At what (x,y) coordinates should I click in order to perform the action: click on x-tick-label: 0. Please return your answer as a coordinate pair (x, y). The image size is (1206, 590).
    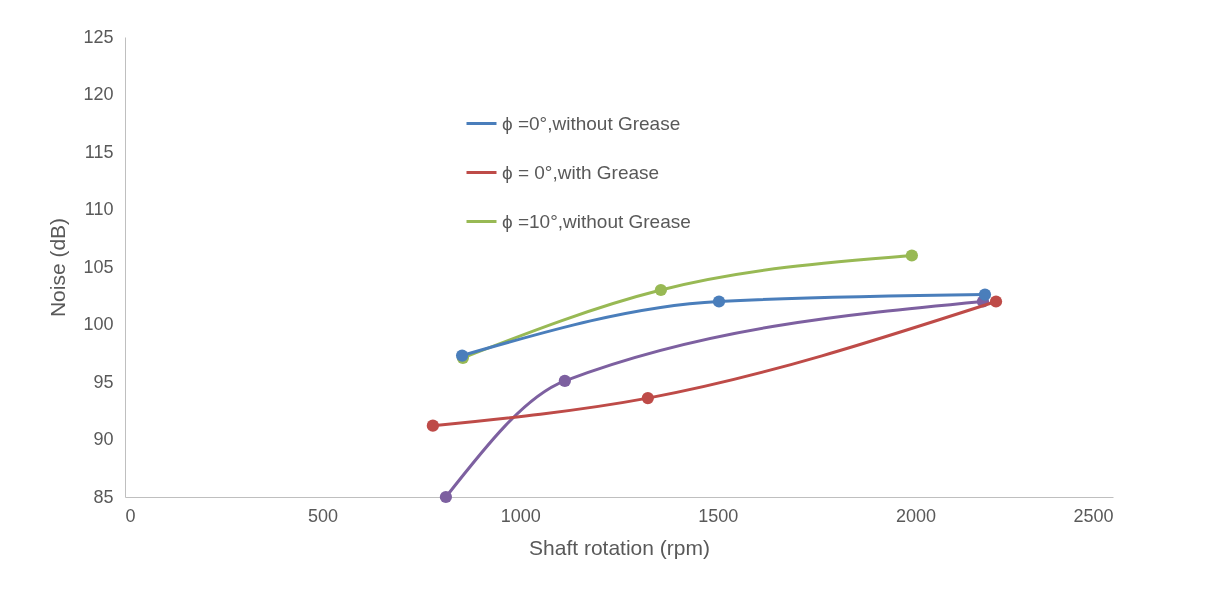
    Looking at the image, I should click on (130, 515).